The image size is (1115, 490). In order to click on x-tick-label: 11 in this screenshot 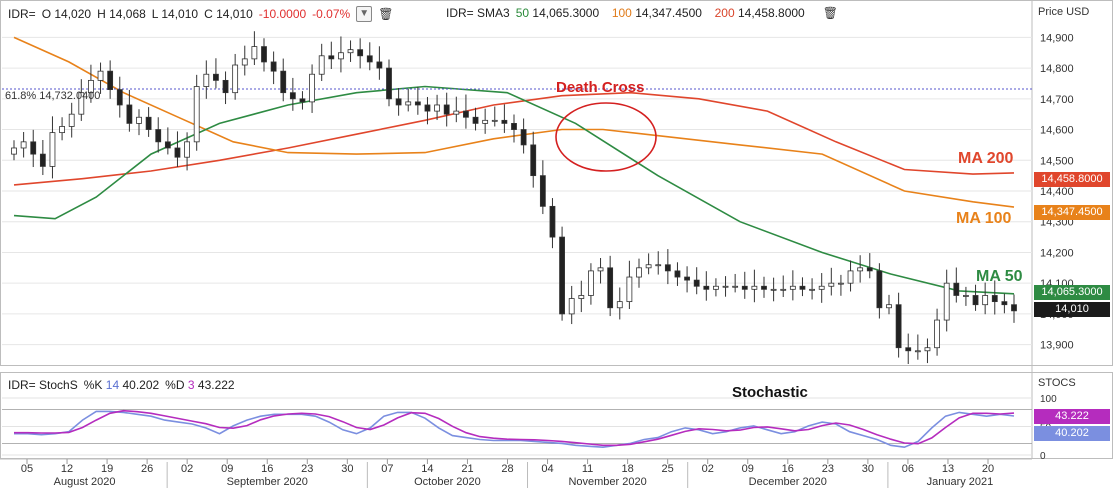, I will do `click(587, 469)`.